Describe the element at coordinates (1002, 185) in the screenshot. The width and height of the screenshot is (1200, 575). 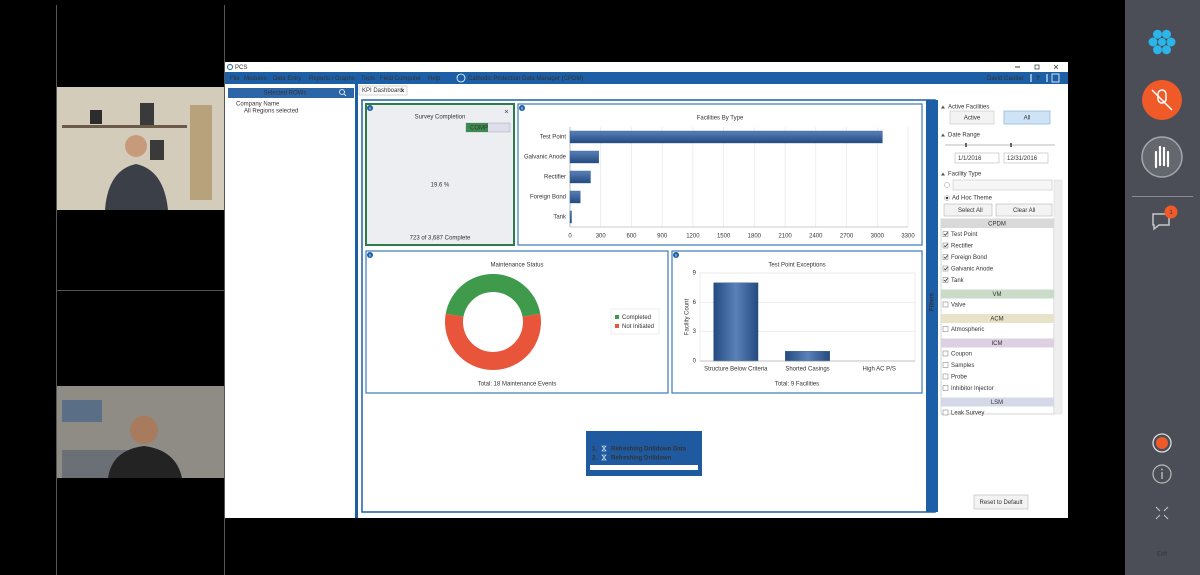
I see `theme-dropdown` at that location.